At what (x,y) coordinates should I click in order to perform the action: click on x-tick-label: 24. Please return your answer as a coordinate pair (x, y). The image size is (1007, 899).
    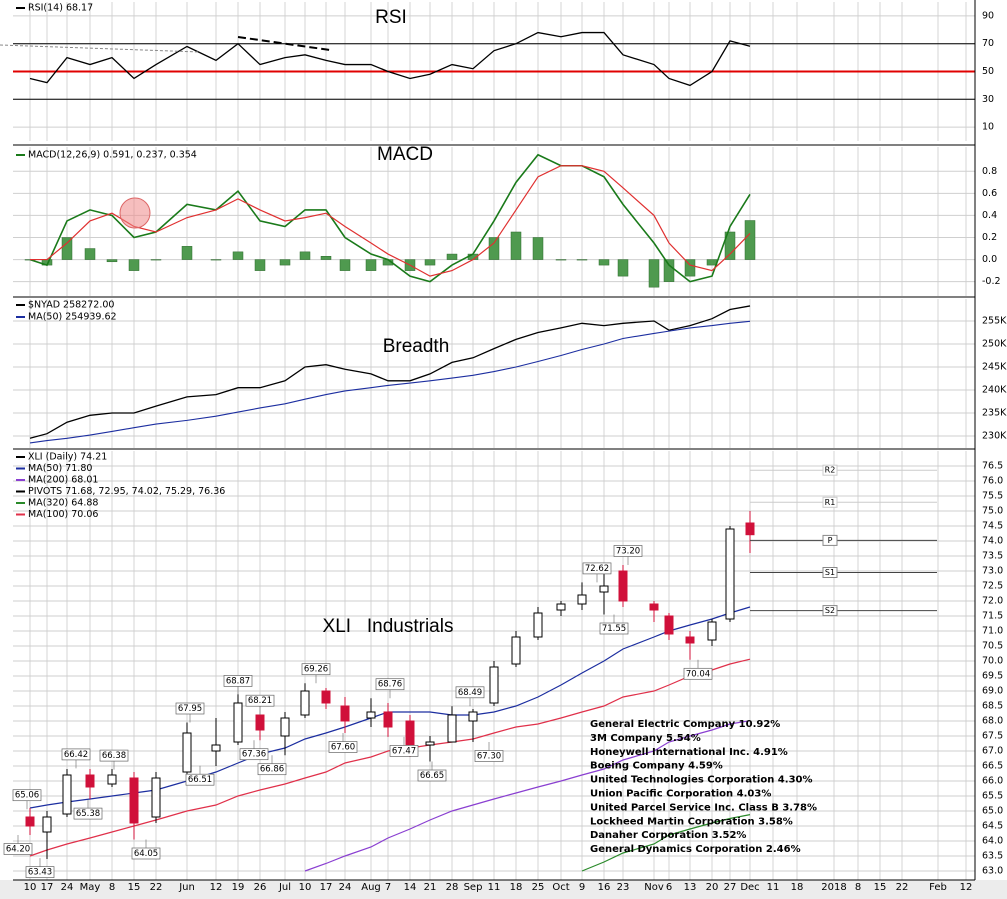
    Looking at the image, I should click on (345, 887).